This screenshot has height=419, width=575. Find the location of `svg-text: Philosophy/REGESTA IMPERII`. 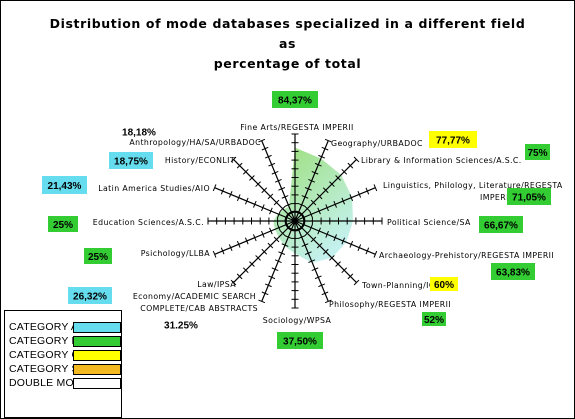

svg-text: Philosophy/REGESTA IMPERII is located at coordinates (390, 304).